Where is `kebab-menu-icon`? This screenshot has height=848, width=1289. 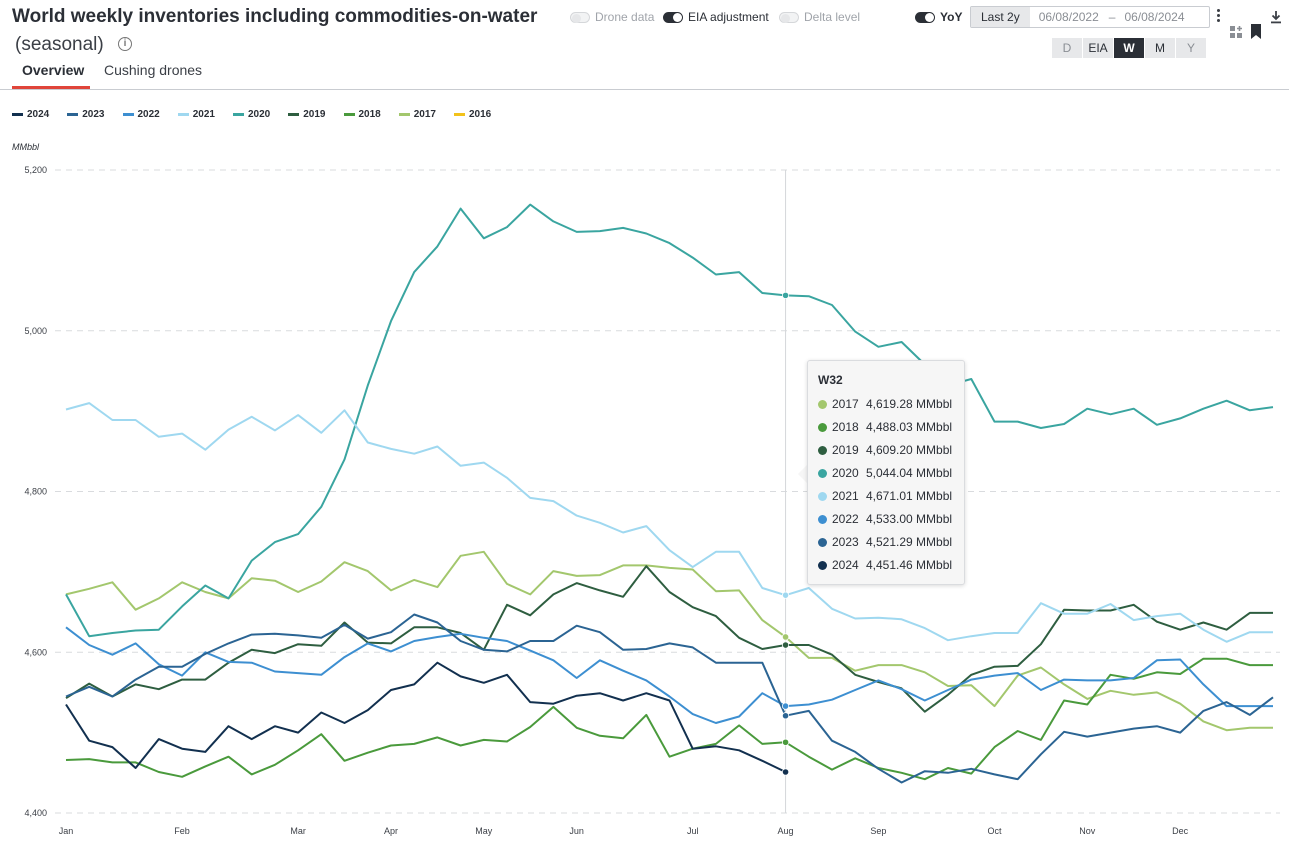
kebab-menu-icon is located at coordinates (1219, 16).